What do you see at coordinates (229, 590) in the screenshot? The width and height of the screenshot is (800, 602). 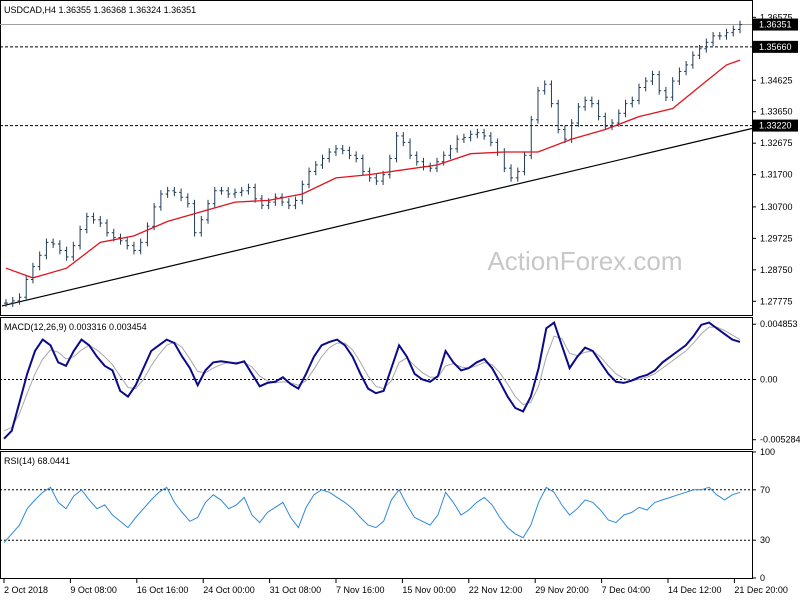 I see `x-axis-tick-label: 24 Oct 00:00` at bounding box center [229, 590].